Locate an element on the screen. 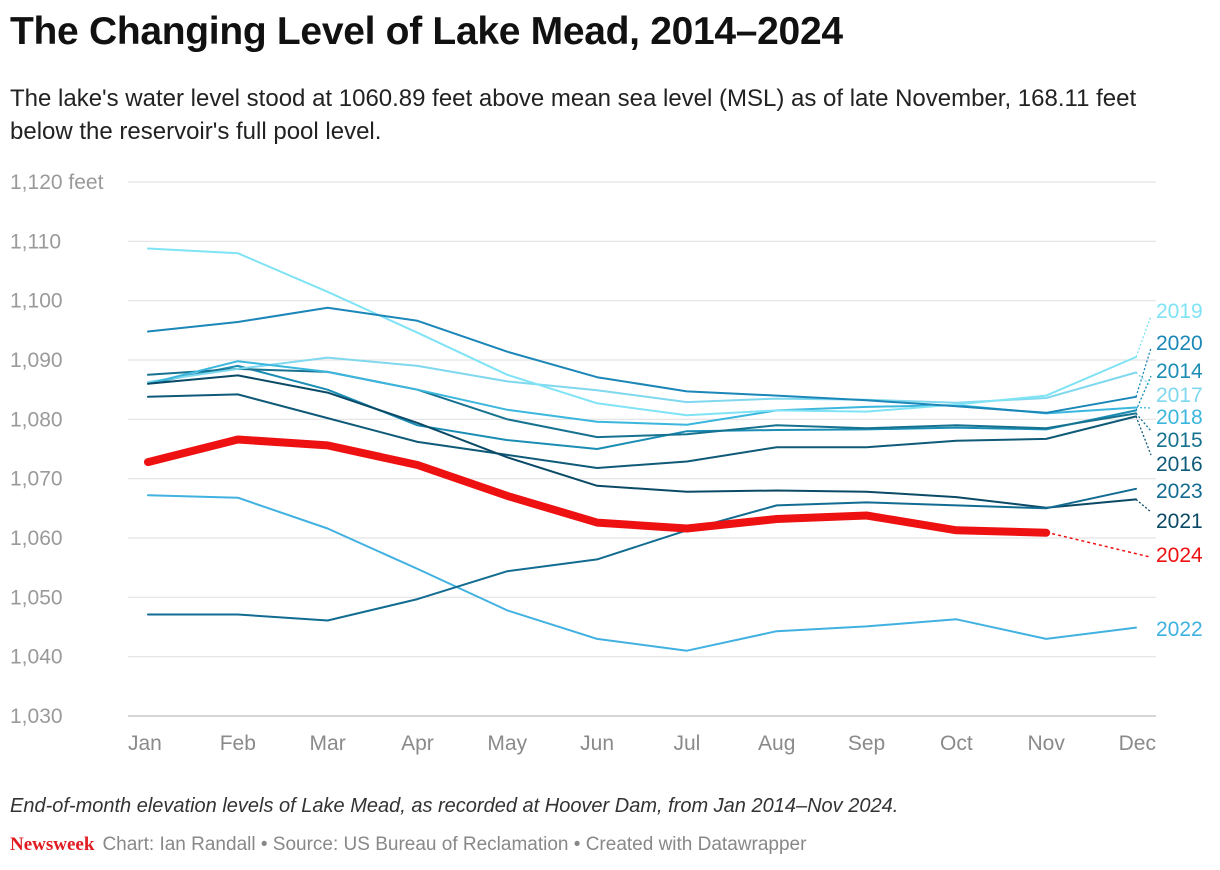 This screenshot has width=1220, height=870. label-leader-2019 is located at coordinates (1143, 336).